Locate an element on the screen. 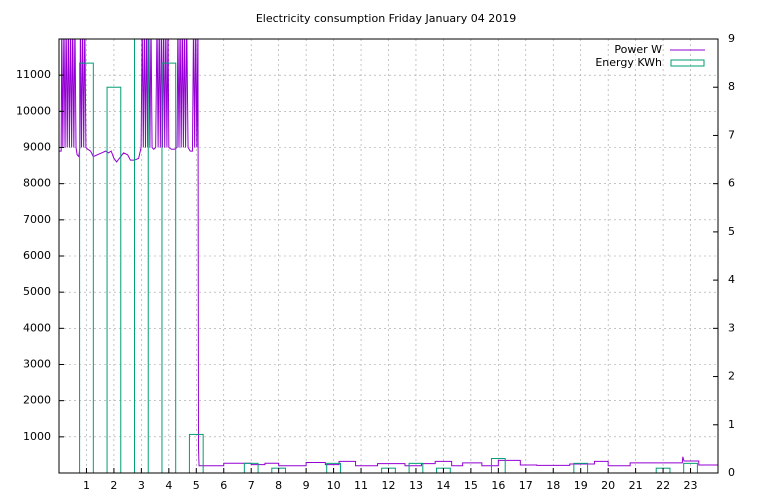 Image resolution: width=768 pixels, height=500 pixels. x-tick-label: 11 is located at coordinates (361, 485).